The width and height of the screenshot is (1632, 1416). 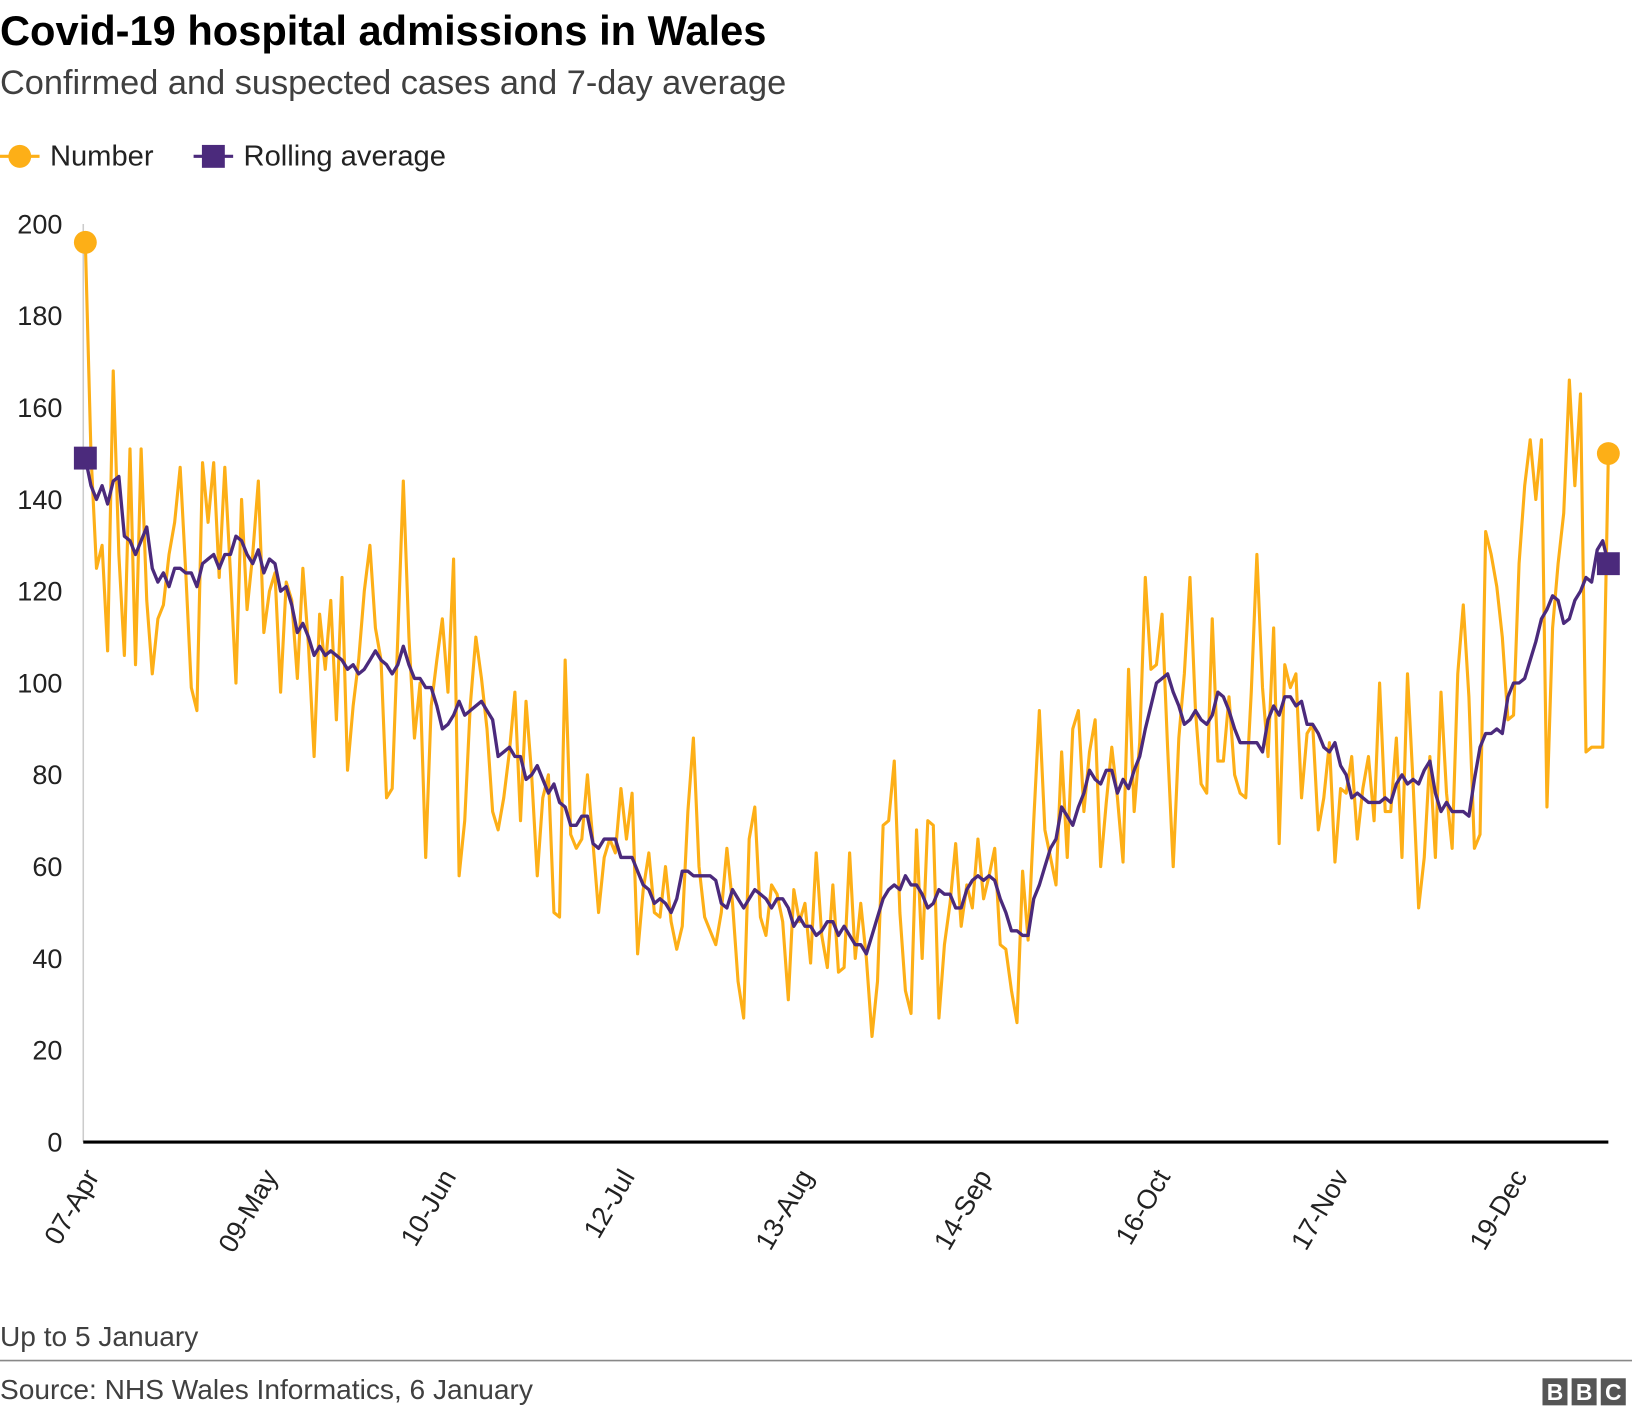 What do you see at coordinates (39, 592) in the screenshot?
I see `y-tick-label: 120` at bounding box center [39, 592].